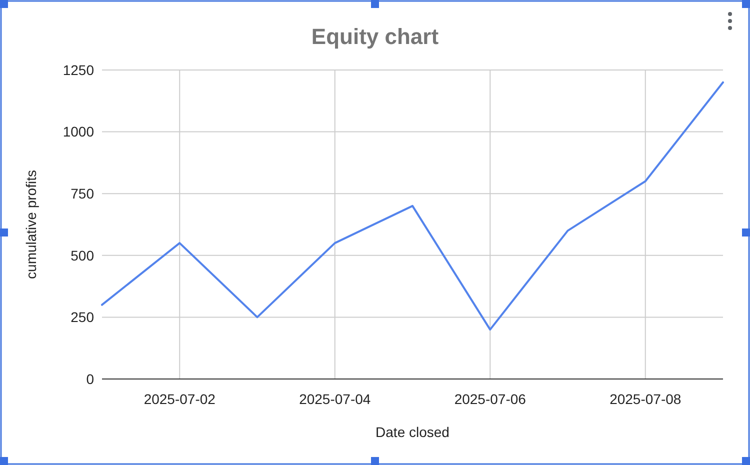 This screenshot has width=750, height=465. What do you see at coordinates (90, 378) in the screenshot?
I see `y-tick-label: 0` at bounding box center [90, 378].